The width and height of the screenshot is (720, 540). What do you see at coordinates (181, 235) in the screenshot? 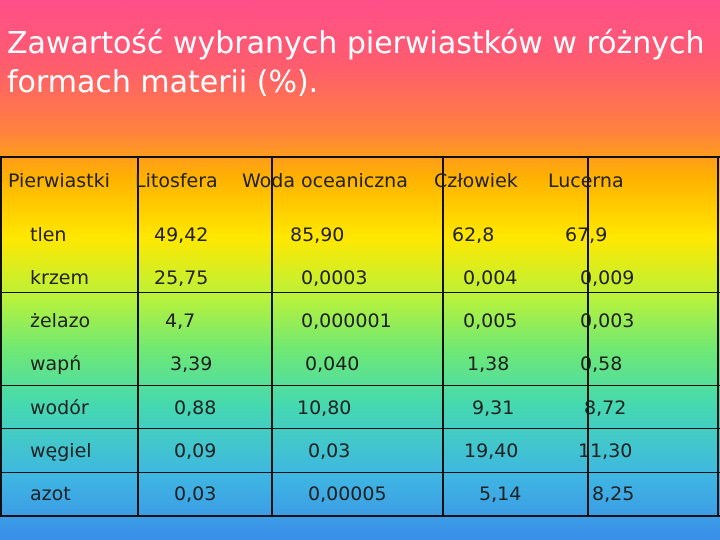
I see `table-cell-lithosphere: 49,42` at bounding box center [181, 235].